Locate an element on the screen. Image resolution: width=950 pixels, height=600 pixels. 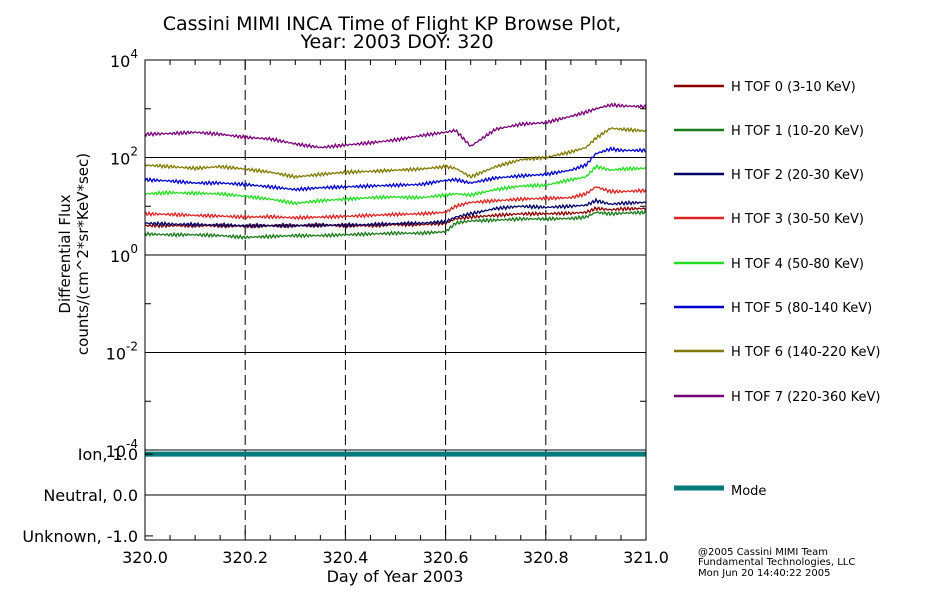
y-tick-exponent: -2 is located at coordinates (132, 347).